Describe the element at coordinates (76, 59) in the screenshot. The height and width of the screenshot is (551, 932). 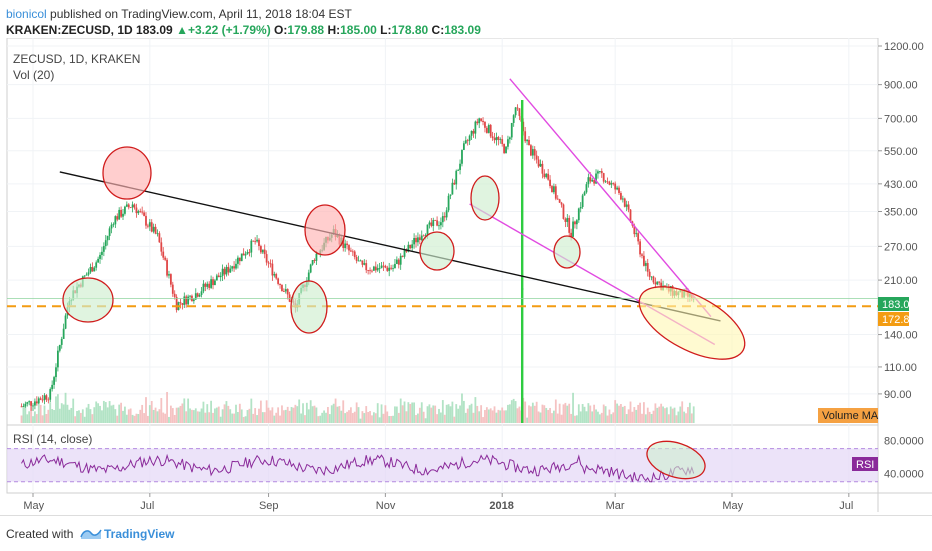
I see `pane-title: ZECUSD, 1D, KRAKEN` at that location.